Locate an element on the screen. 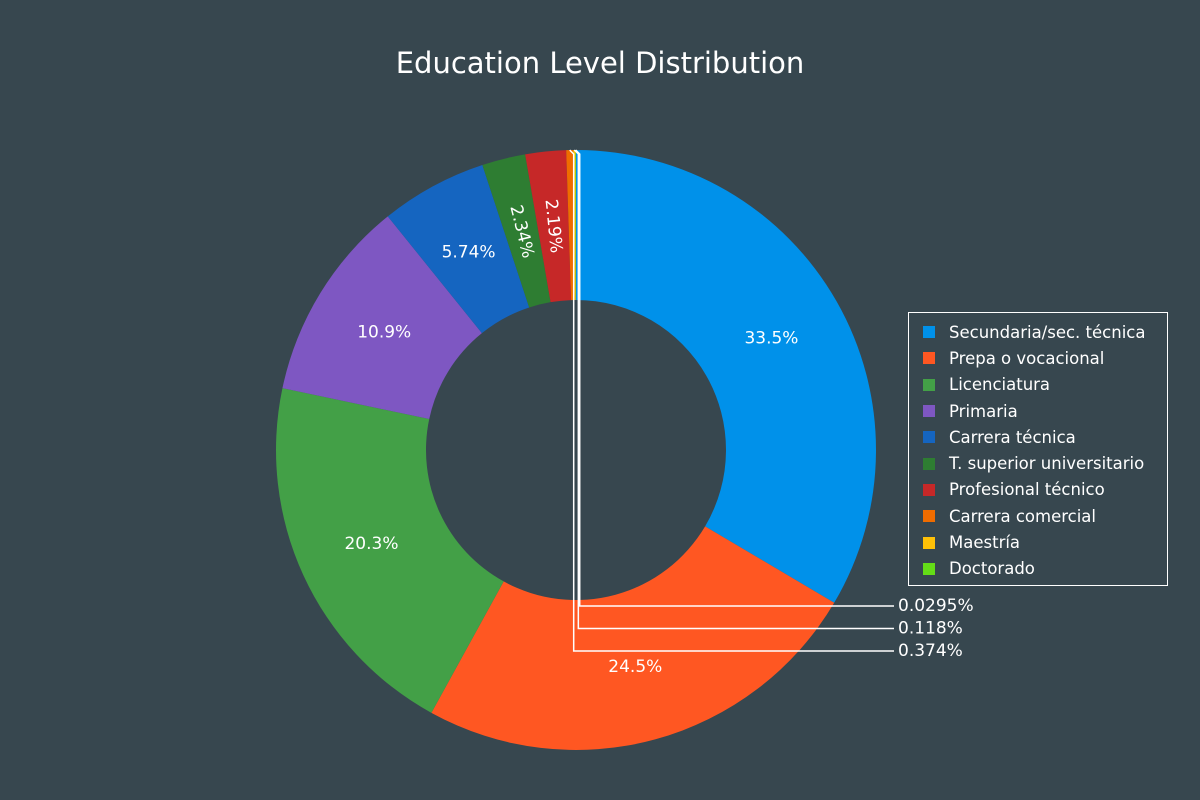 This screenshot has width=1200, height=800. chart-title: Education Level Distribution is located at coordinates (600, 63).